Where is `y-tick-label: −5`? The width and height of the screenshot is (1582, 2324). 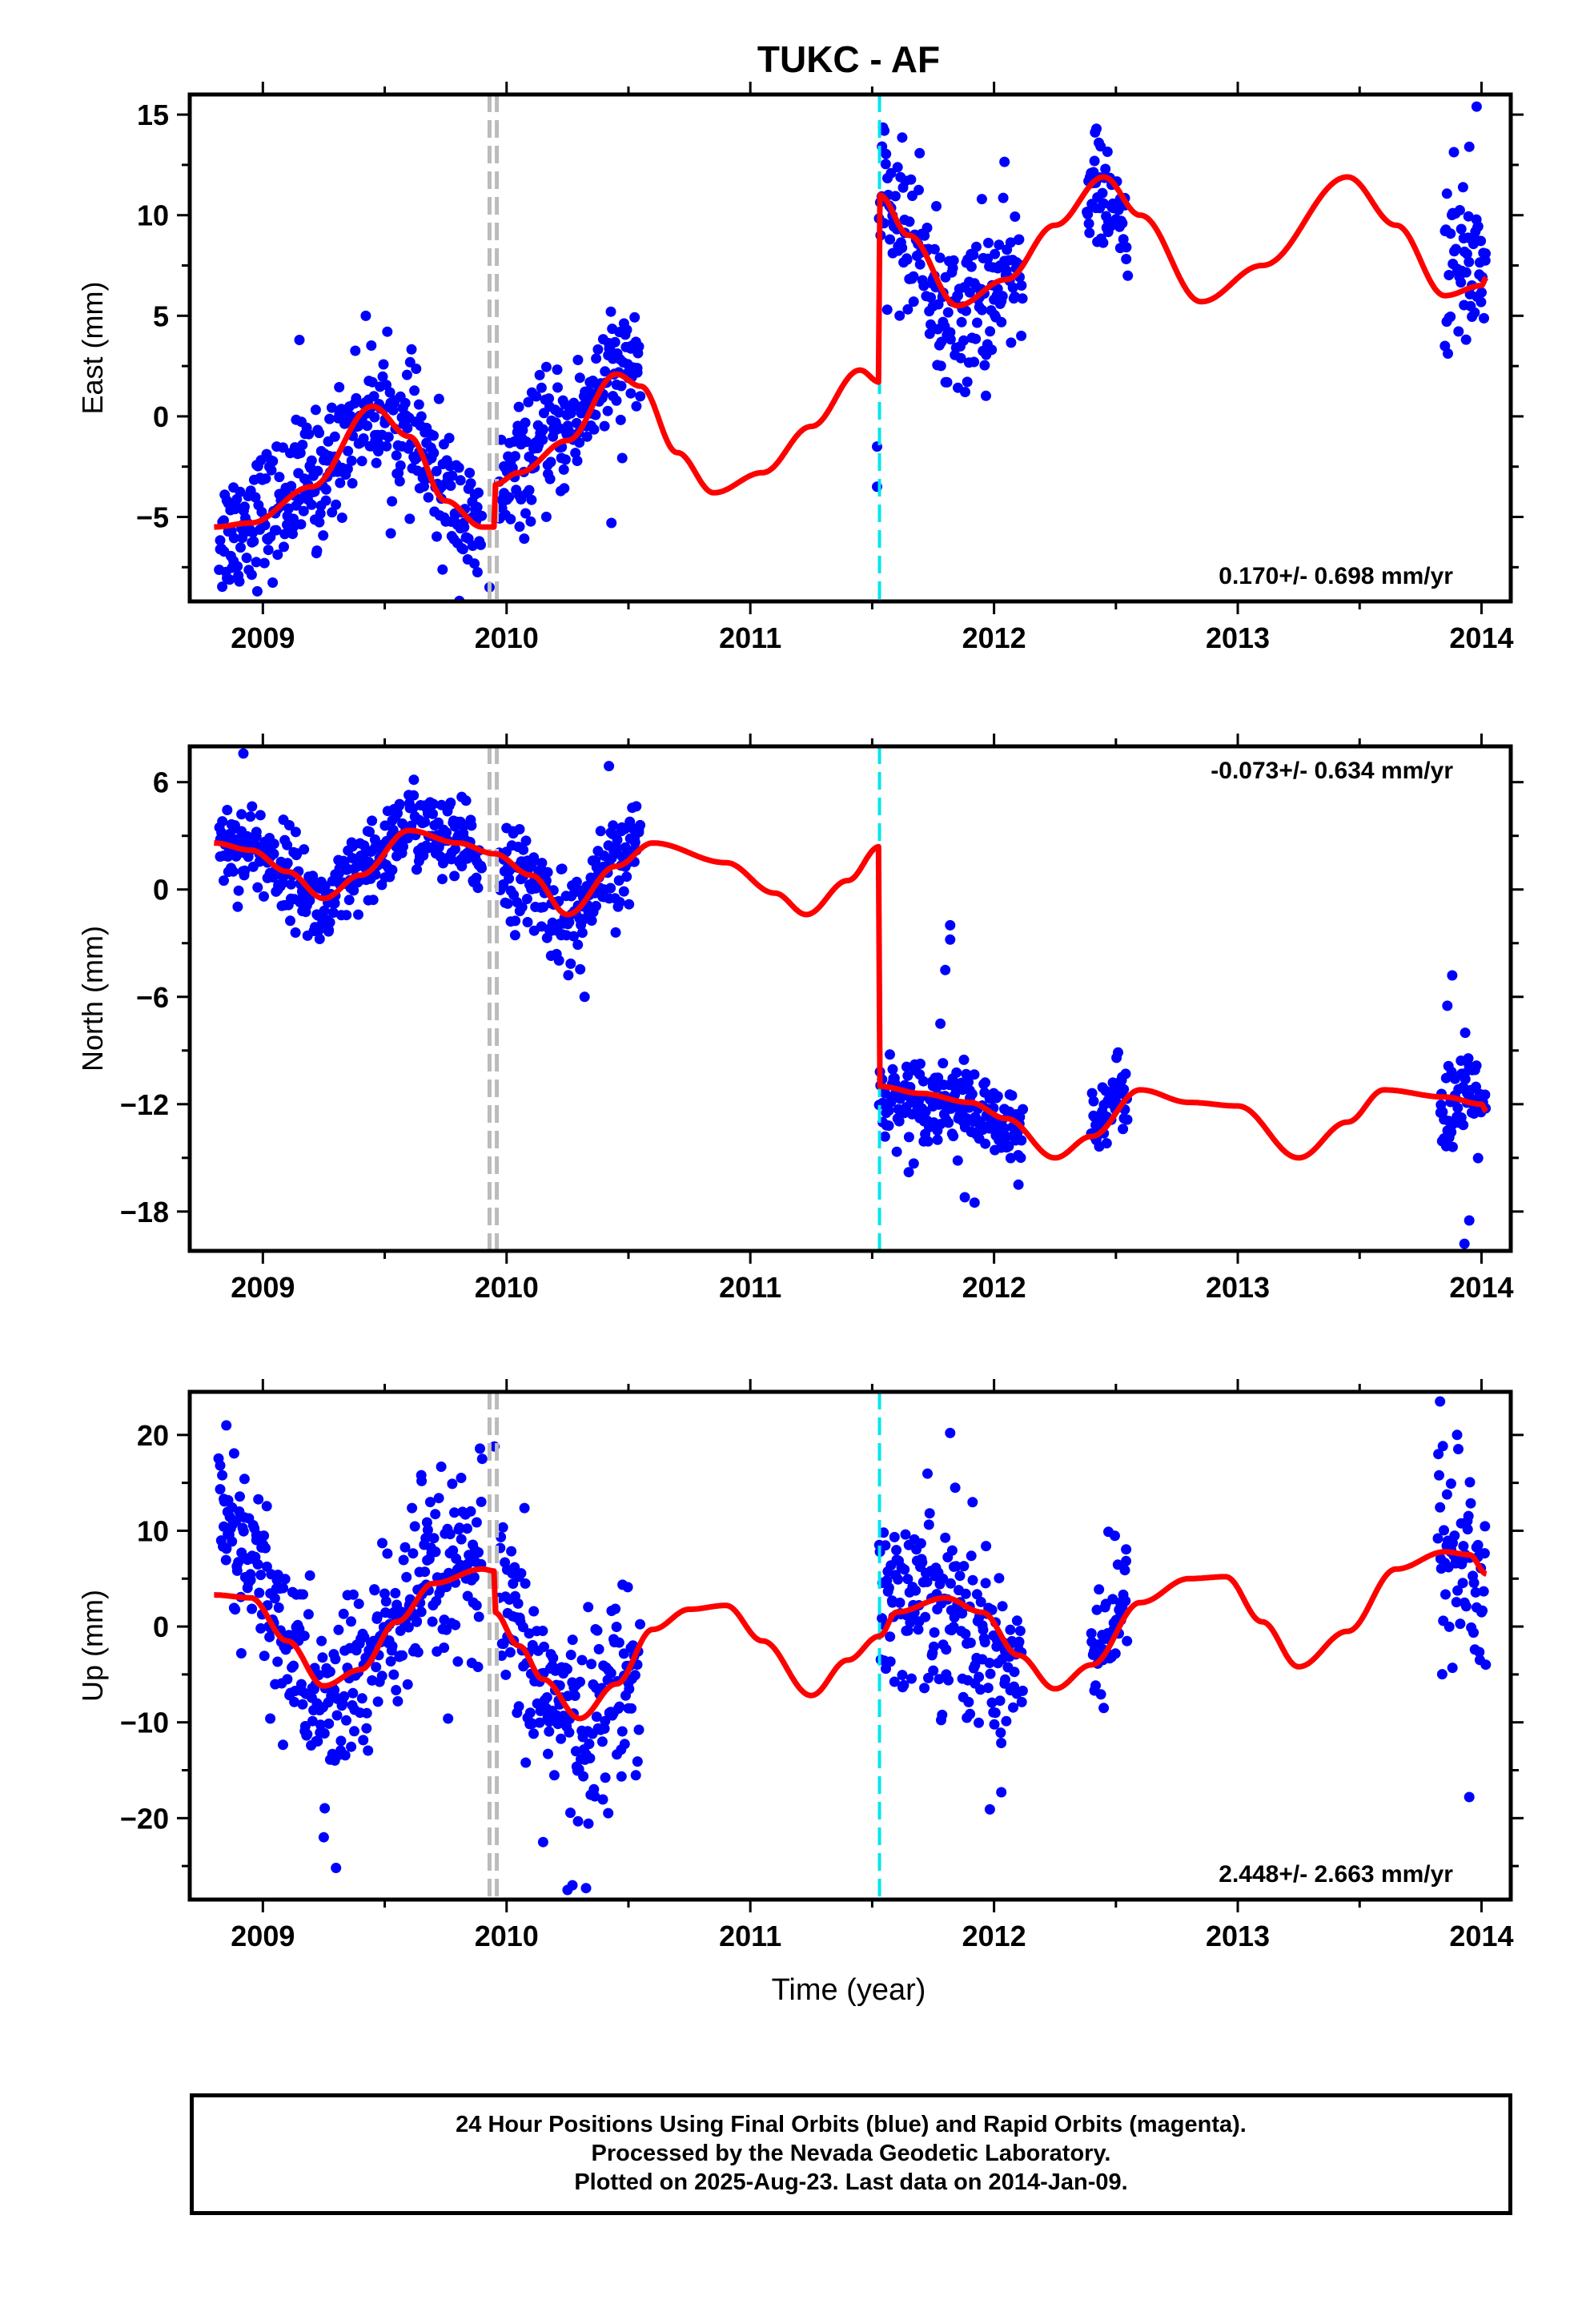
y-tick-label: −5 is located at coordinates (152, 517).